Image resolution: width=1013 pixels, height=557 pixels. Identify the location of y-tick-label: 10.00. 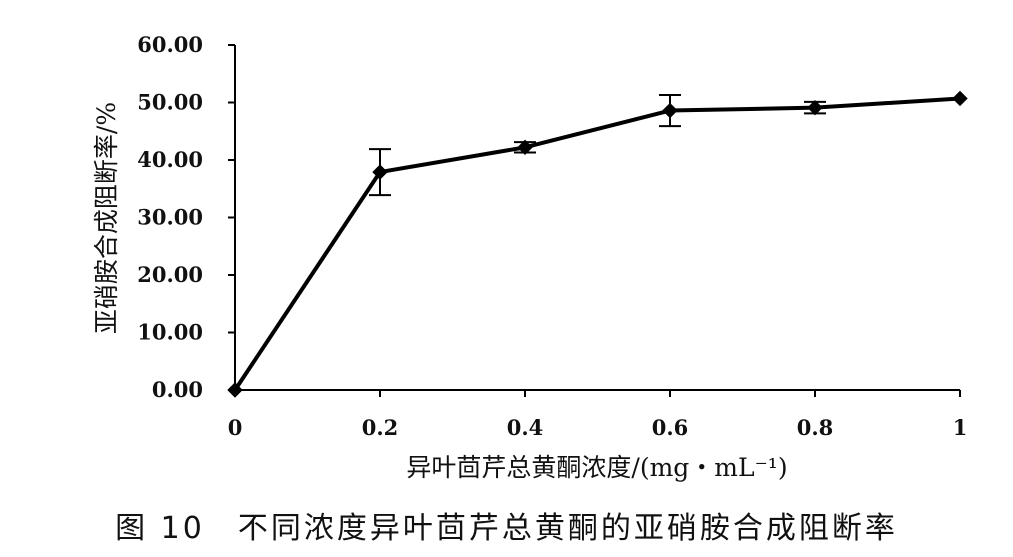
(170, 332).